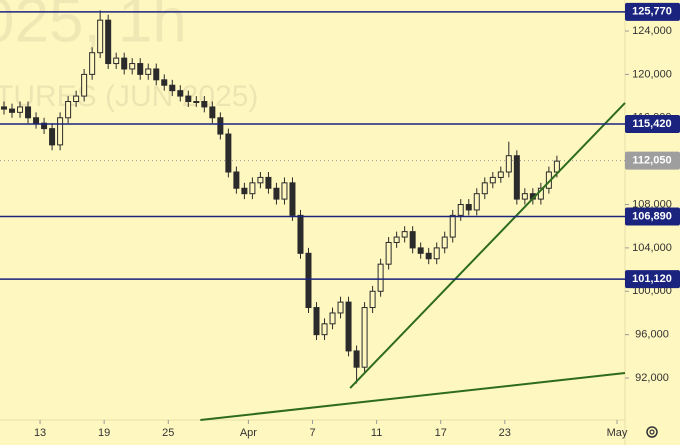  What do you see at coordinates (652, 291) in the screenshot?
I see `y-tick-label: 100,000` at bounding box center [652, 291].